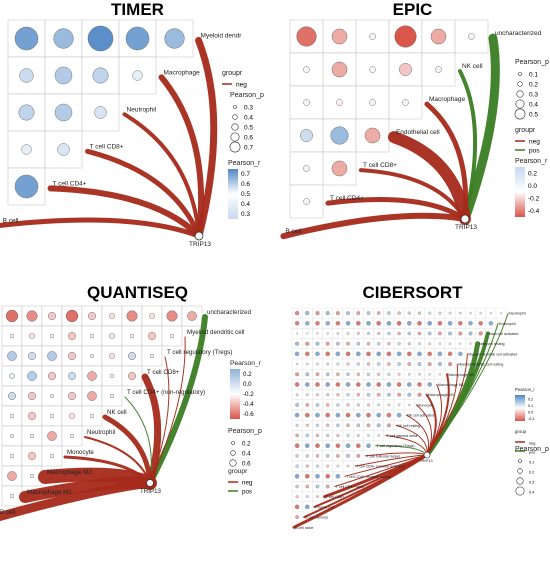  Describe the element at coordinates (117, 412) in the screenshot. I see `cell-type-label: NK cell` at that location.